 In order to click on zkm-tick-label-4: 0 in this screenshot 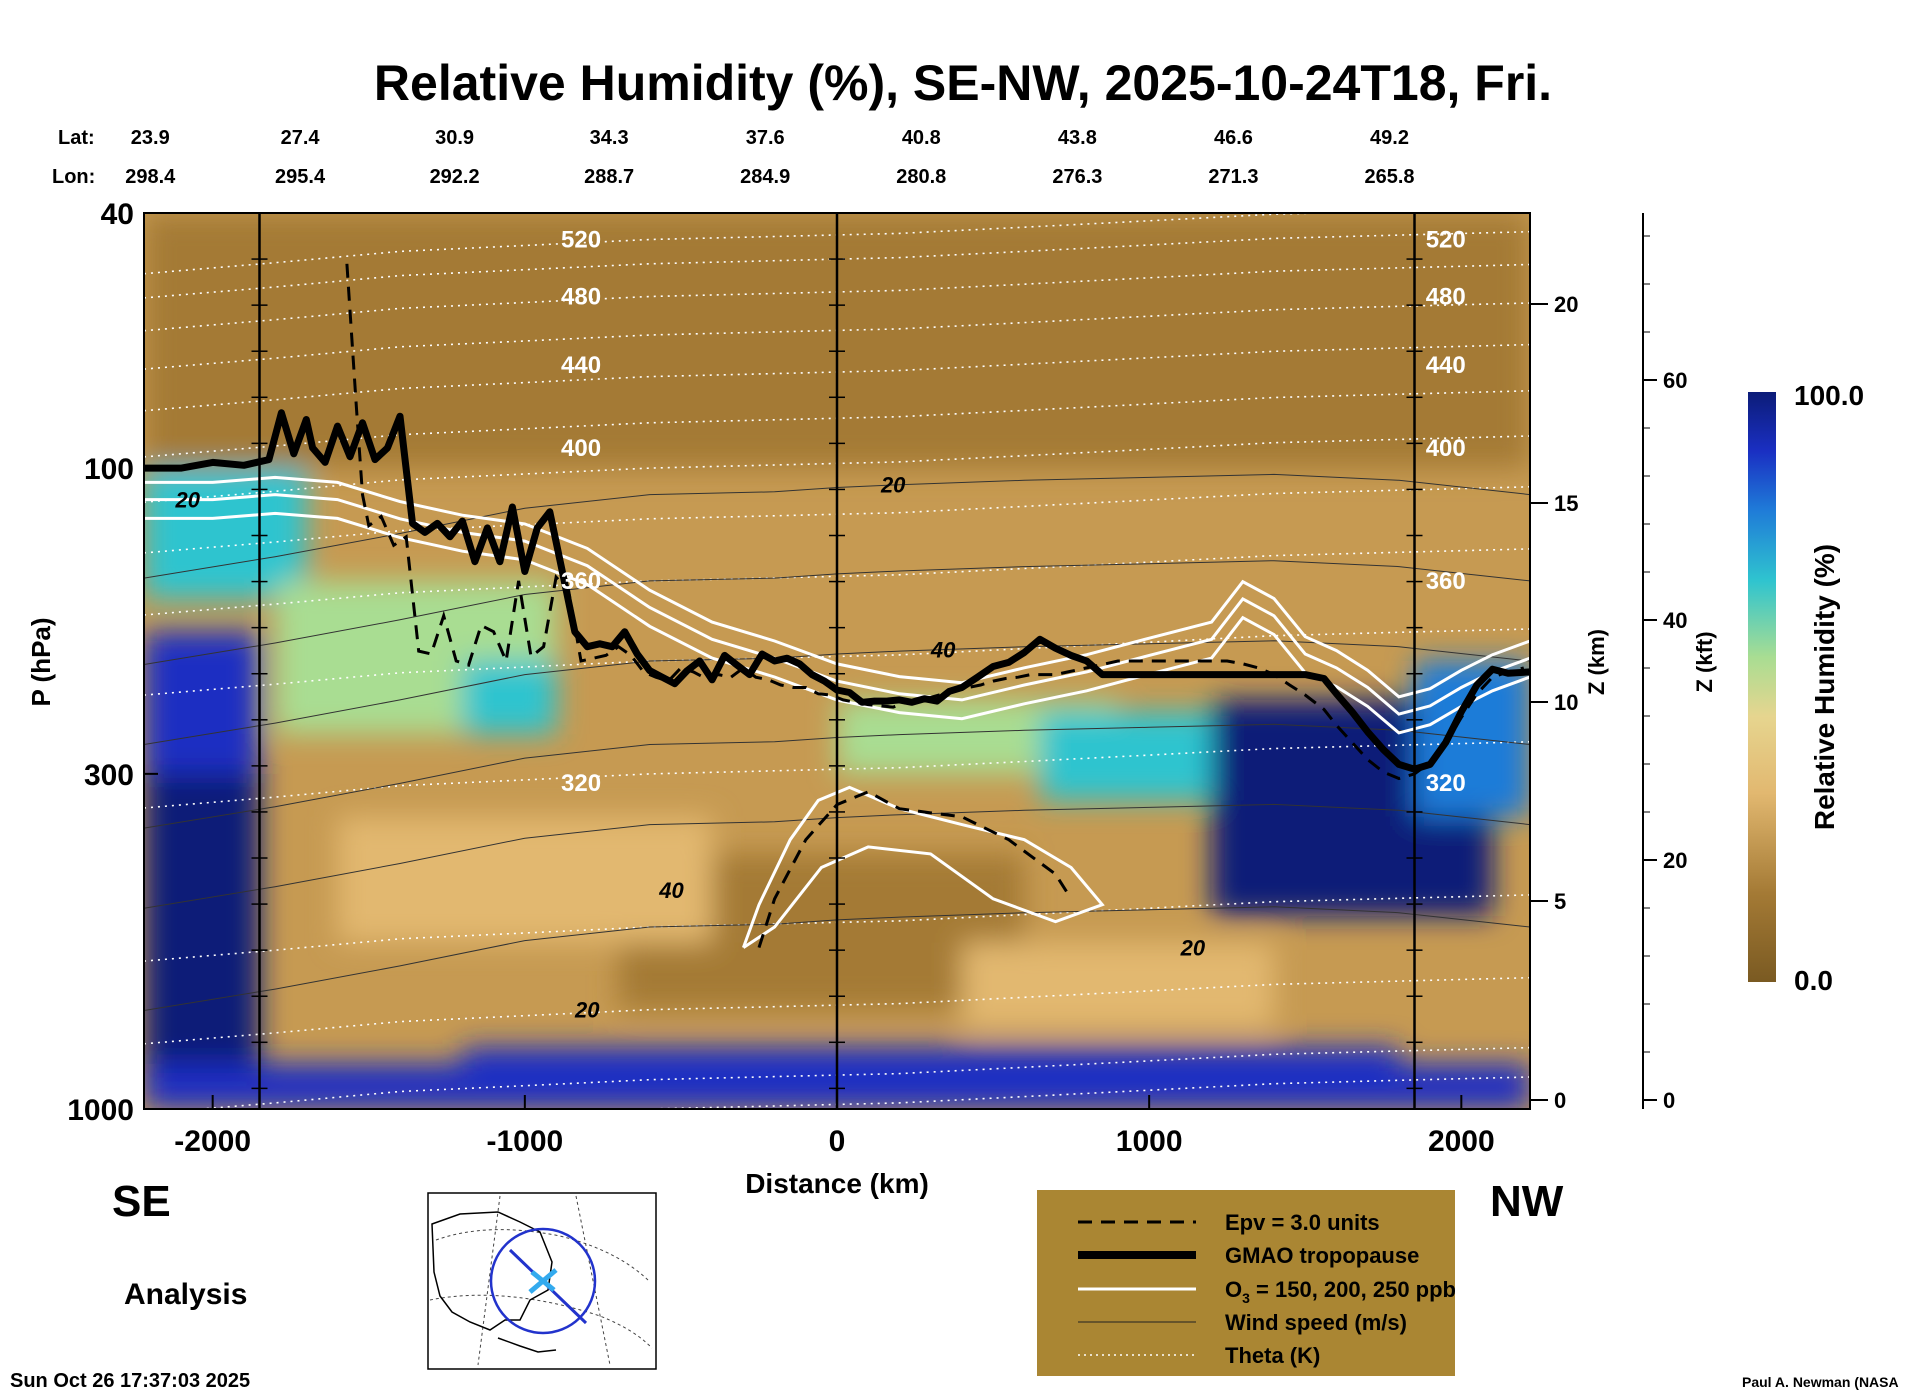, I will do `click(1560, 1100)`.